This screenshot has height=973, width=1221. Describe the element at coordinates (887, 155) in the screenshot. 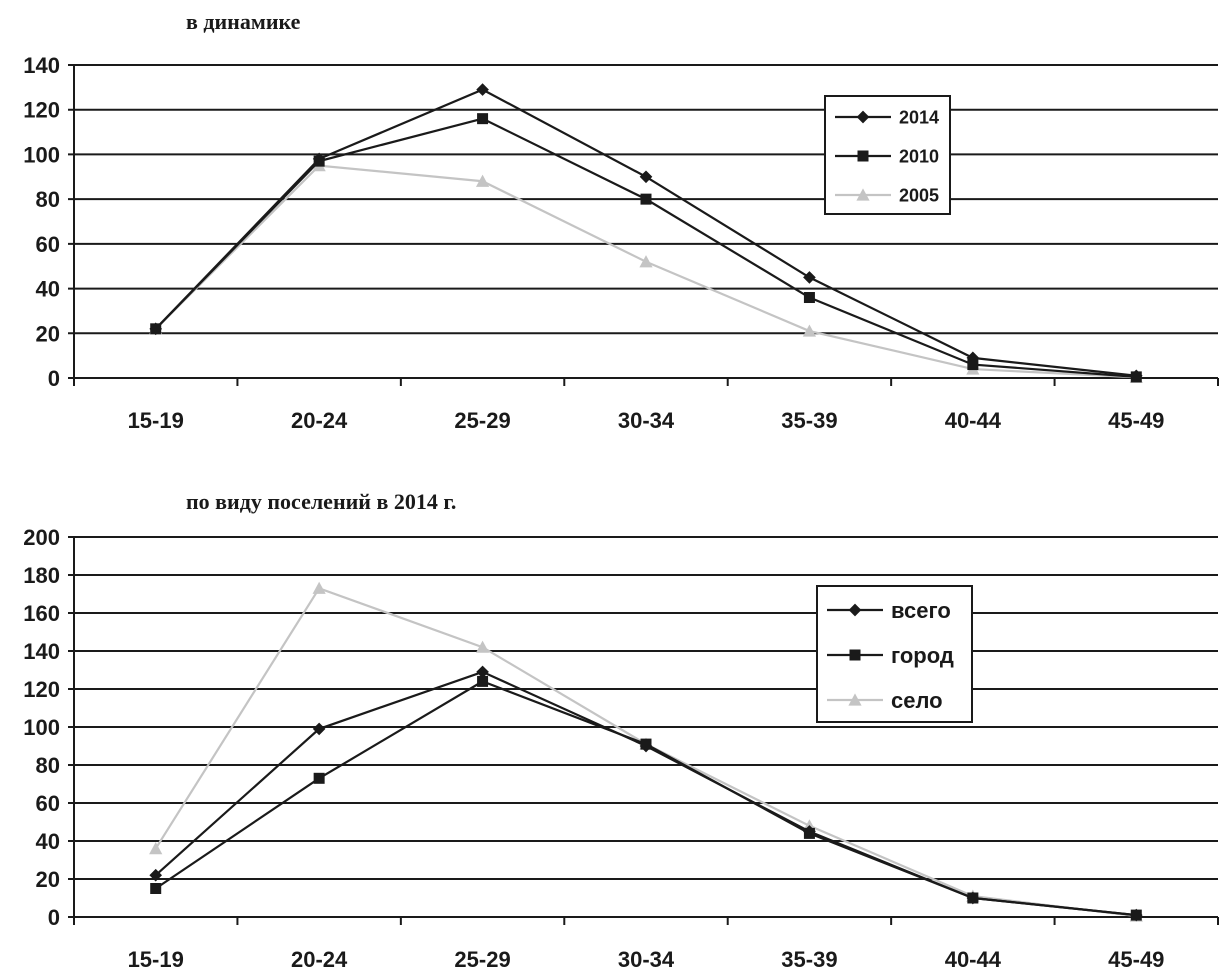

I see `legend: 2014 2010 2005` at that location.